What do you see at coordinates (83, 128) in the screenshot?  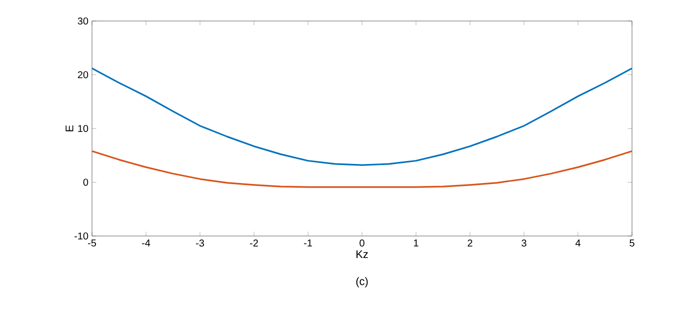 I see `y-tick-label: 10` at bounding box center [83, 128].